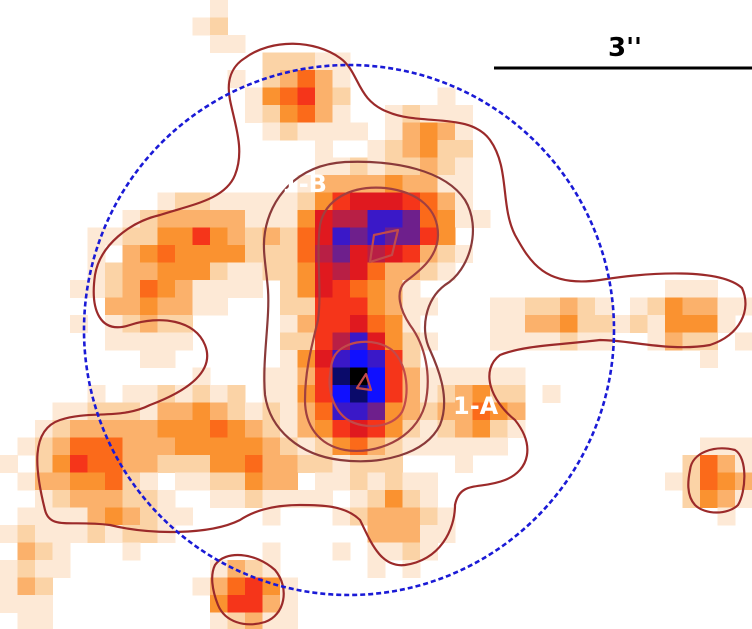  What do you see at coordinates (368, 384) in the screenshot?
I see `core-contour` at bounding box center [368, 384].